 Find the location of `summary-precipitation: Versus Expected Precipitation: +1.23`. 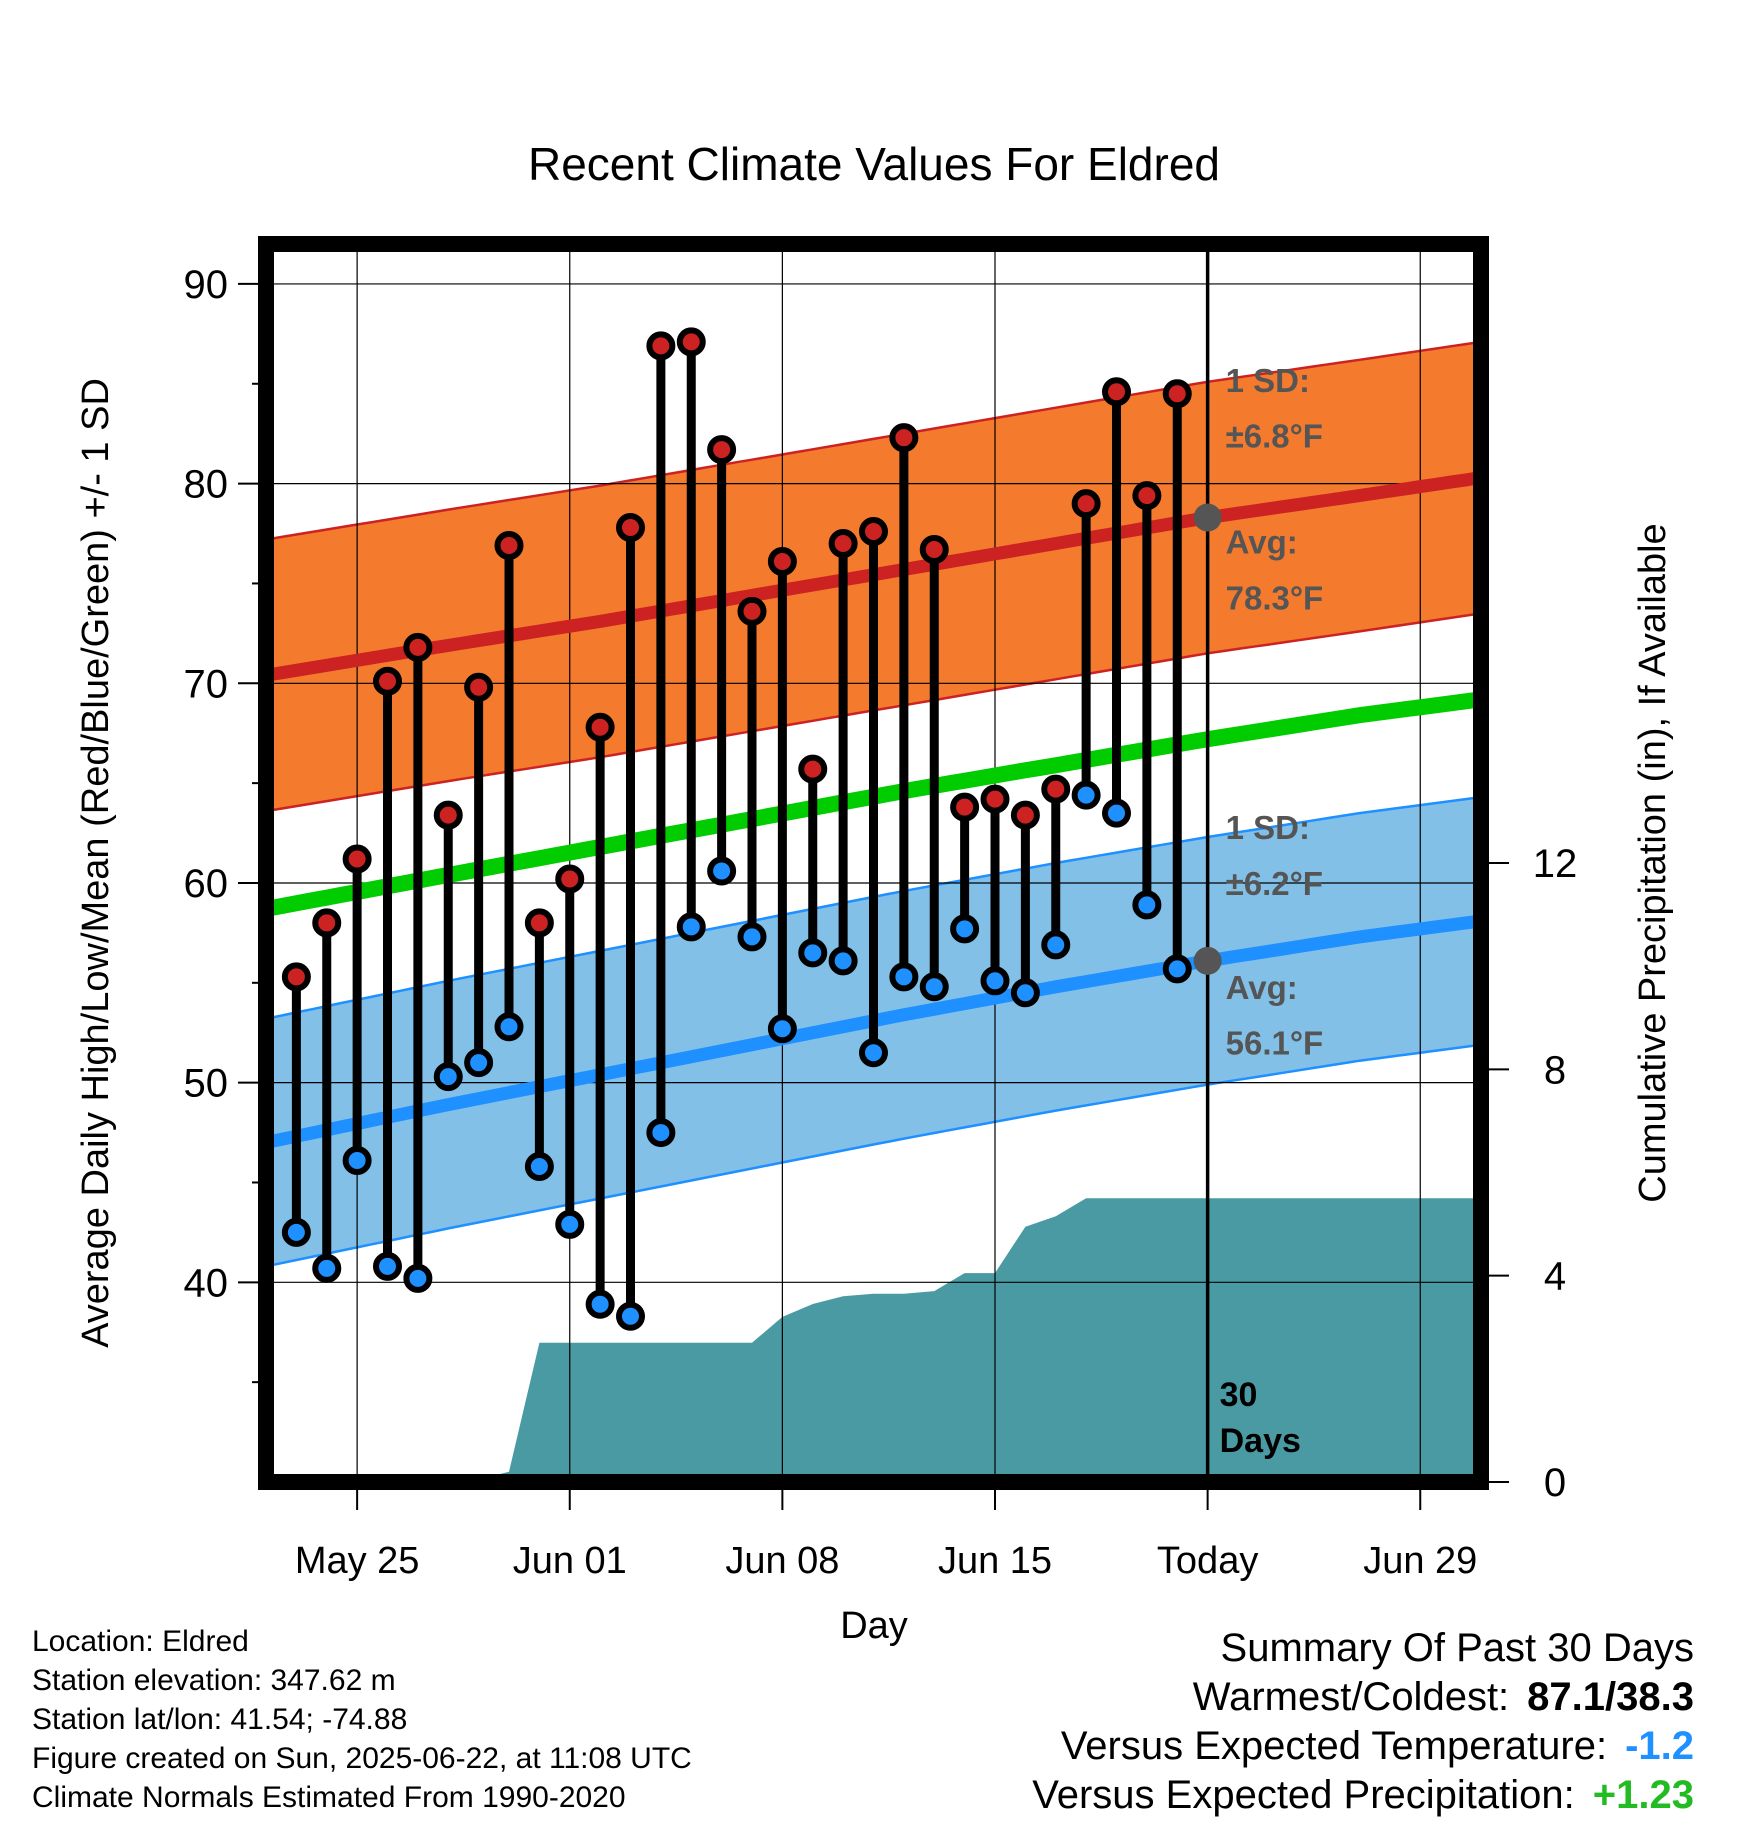

summary-precipitation: Versus Expected Precipitation: +1.23 is located at coordinates (1363, 1795).